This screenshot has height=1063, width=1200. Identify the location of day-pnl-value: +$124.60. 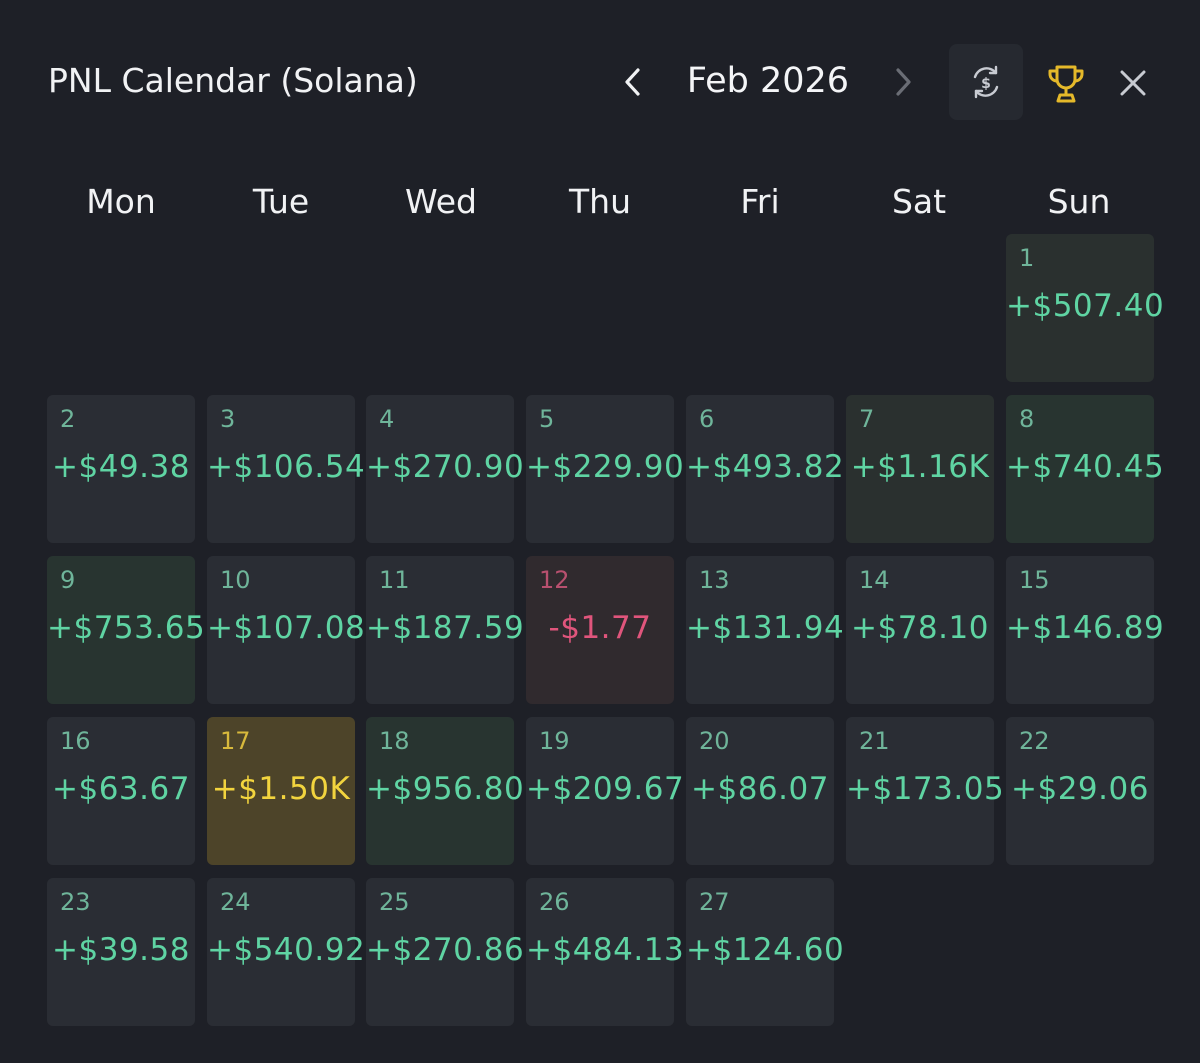
(765, 950).